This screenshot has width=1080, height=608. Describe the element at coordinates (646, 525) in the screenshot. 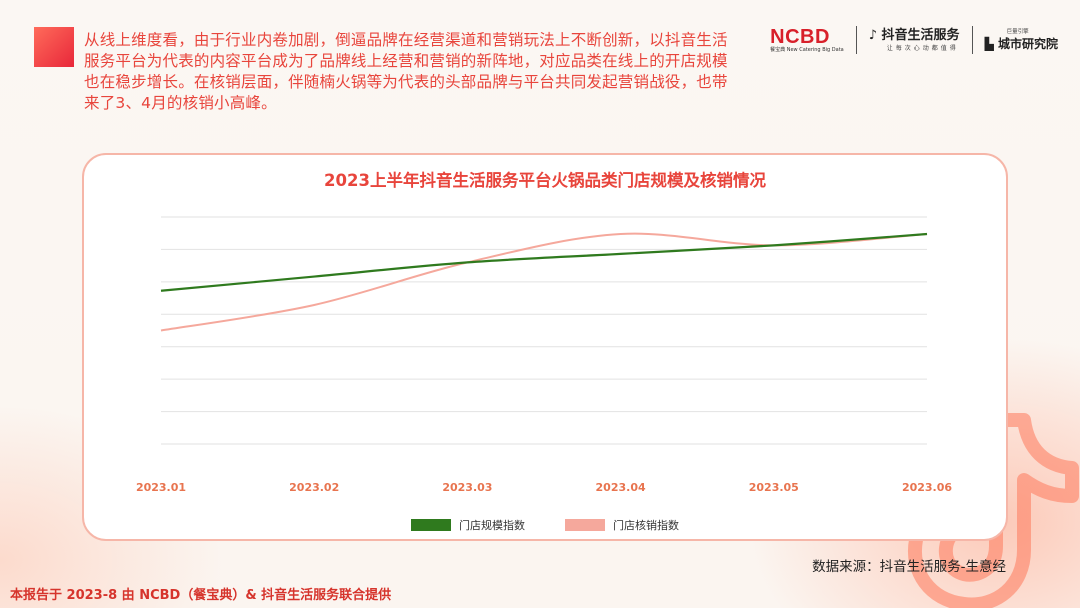

I see `legend-label-verify: 门店核销指数` at that location.